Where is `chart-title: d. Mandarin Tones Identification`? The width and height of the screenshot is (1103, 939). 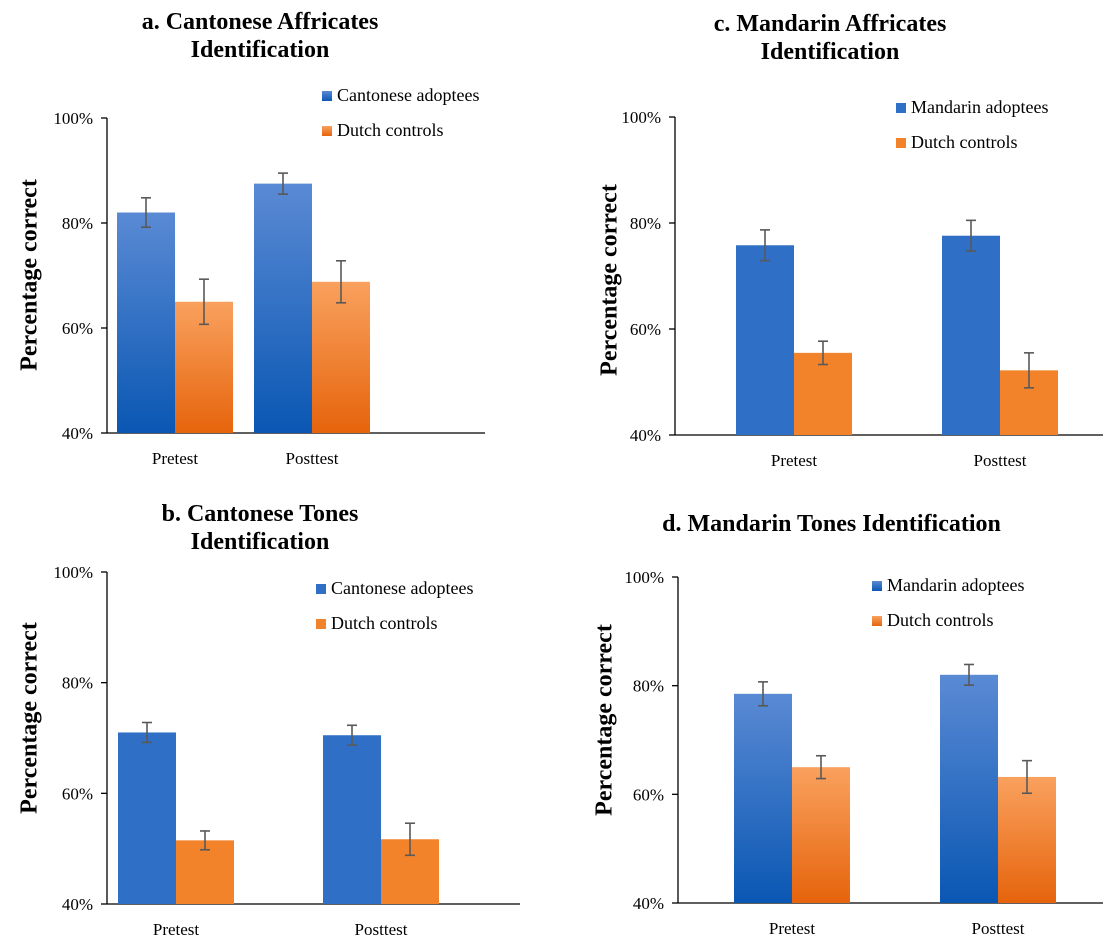 chart-title: d. Mandarin Tones Identification is located at coordinates (831, 524).